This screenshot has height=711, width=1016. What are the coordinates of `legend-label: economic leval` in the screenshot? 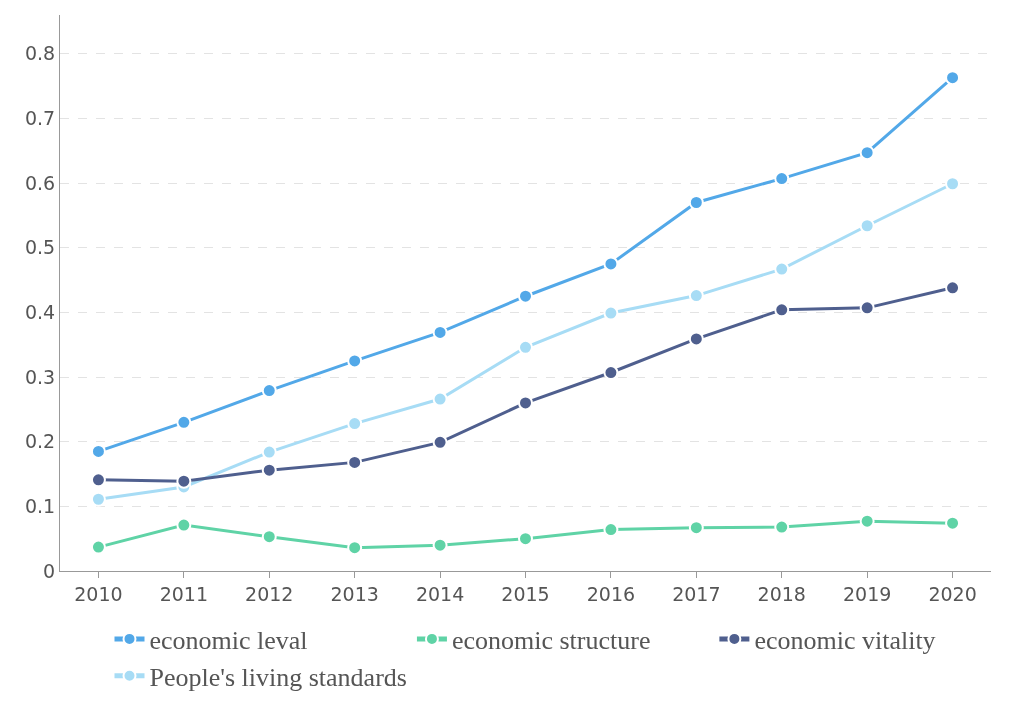 It's located at (228, 641).